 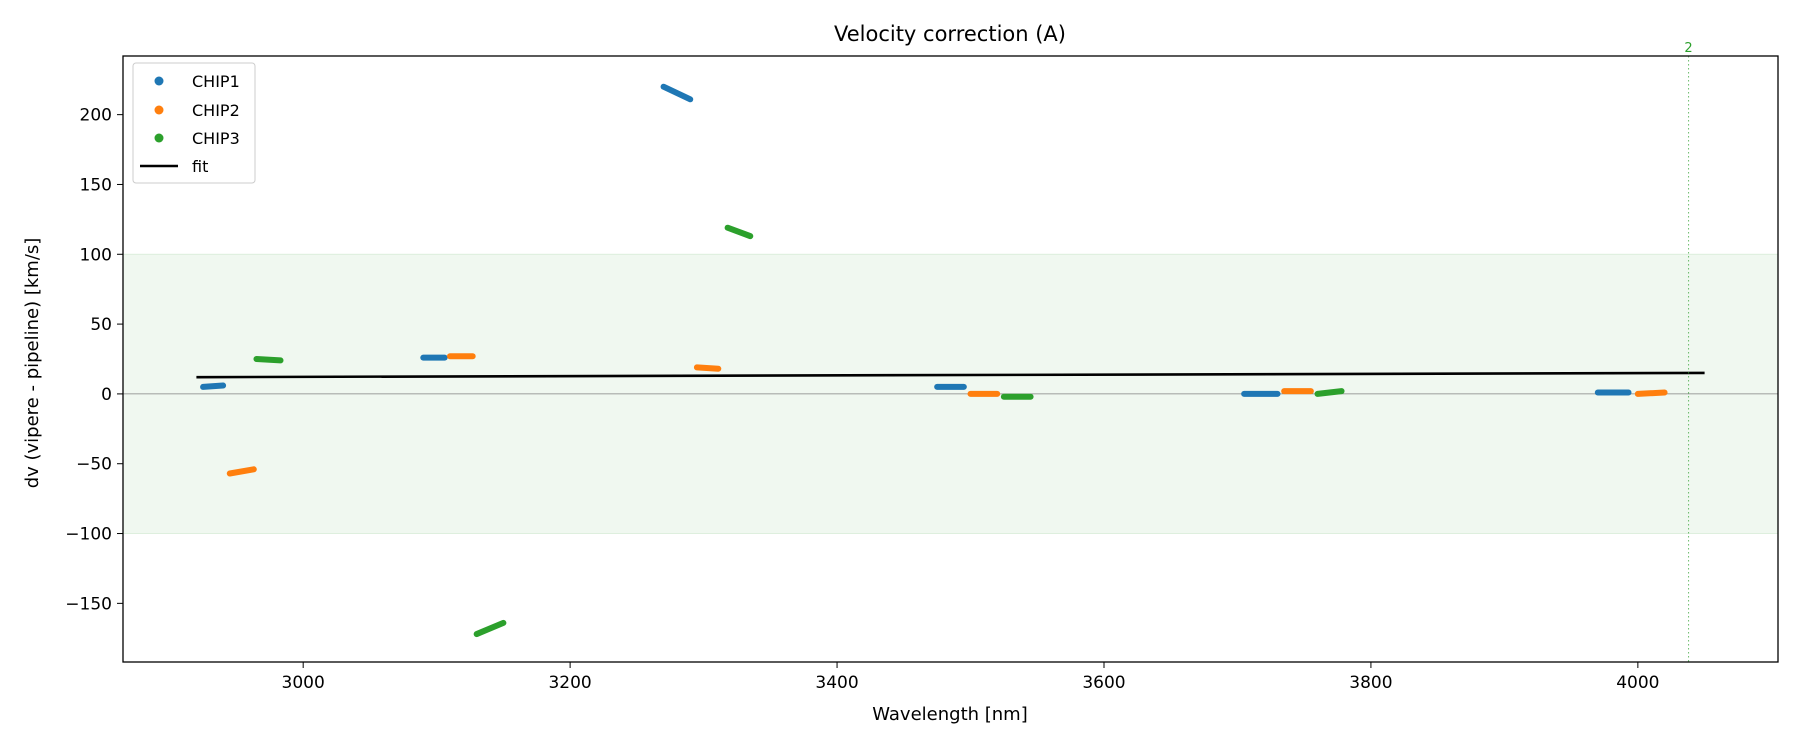 What do you see at coordinates (94, 465) in the screenshot?
I see `y-tick-label--50: −50` at bounding box center [94, 465].